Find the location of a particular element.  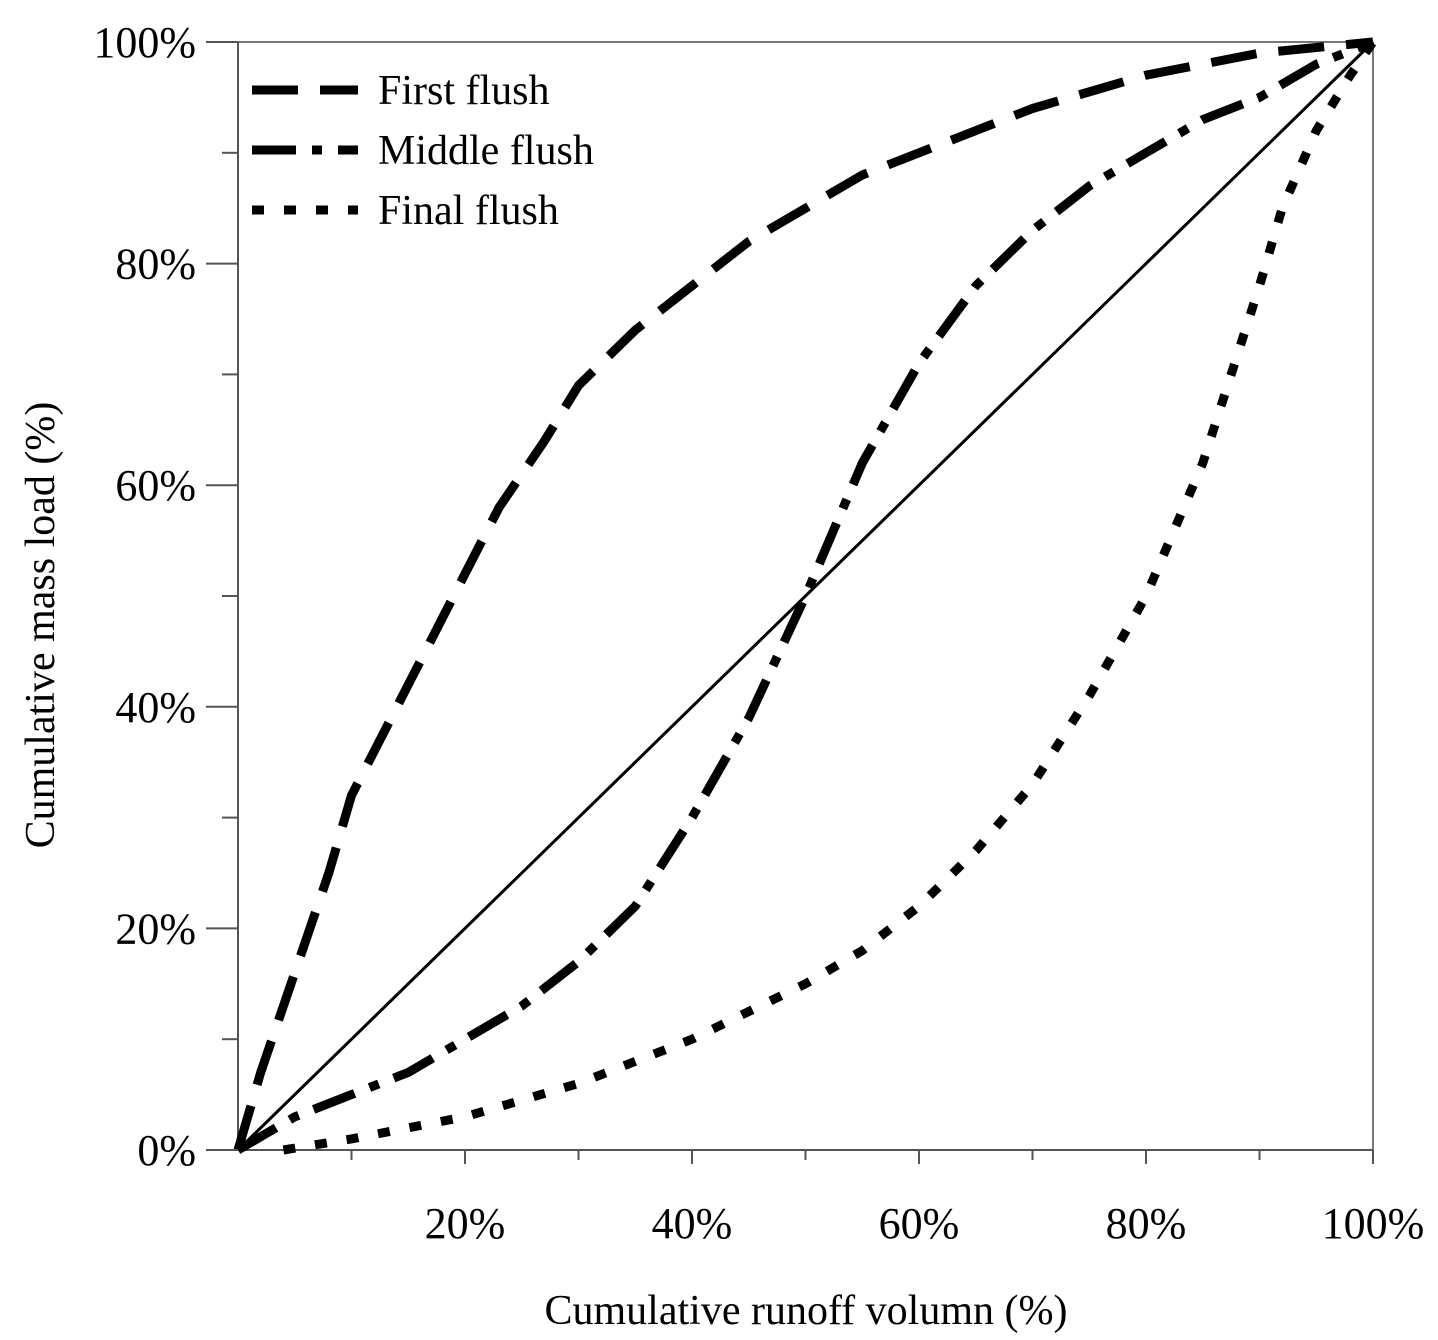

x-axis-title: Cumulative runoff volumn (%) is located at coordinates (806, 1311).